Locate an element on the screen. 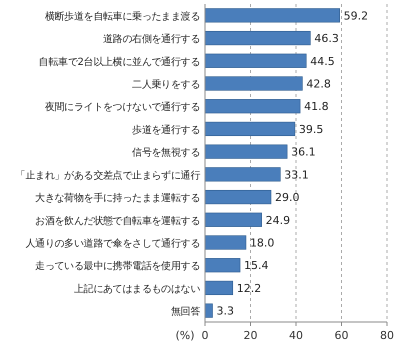 This screenshot has height=350, width=400. y-tick-label: 横断歩道を自転車に乗ったまま渡る is located at coordinates (122, 16).